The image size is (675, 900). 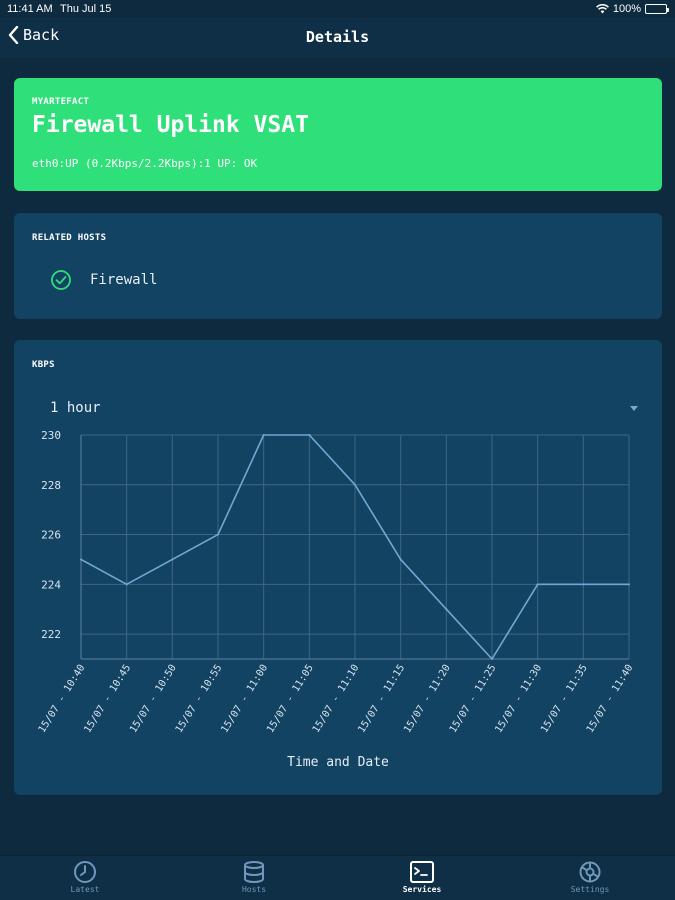 I want to click on service-title: Firewall Uplink VSAT, so click(x=170, y=125).